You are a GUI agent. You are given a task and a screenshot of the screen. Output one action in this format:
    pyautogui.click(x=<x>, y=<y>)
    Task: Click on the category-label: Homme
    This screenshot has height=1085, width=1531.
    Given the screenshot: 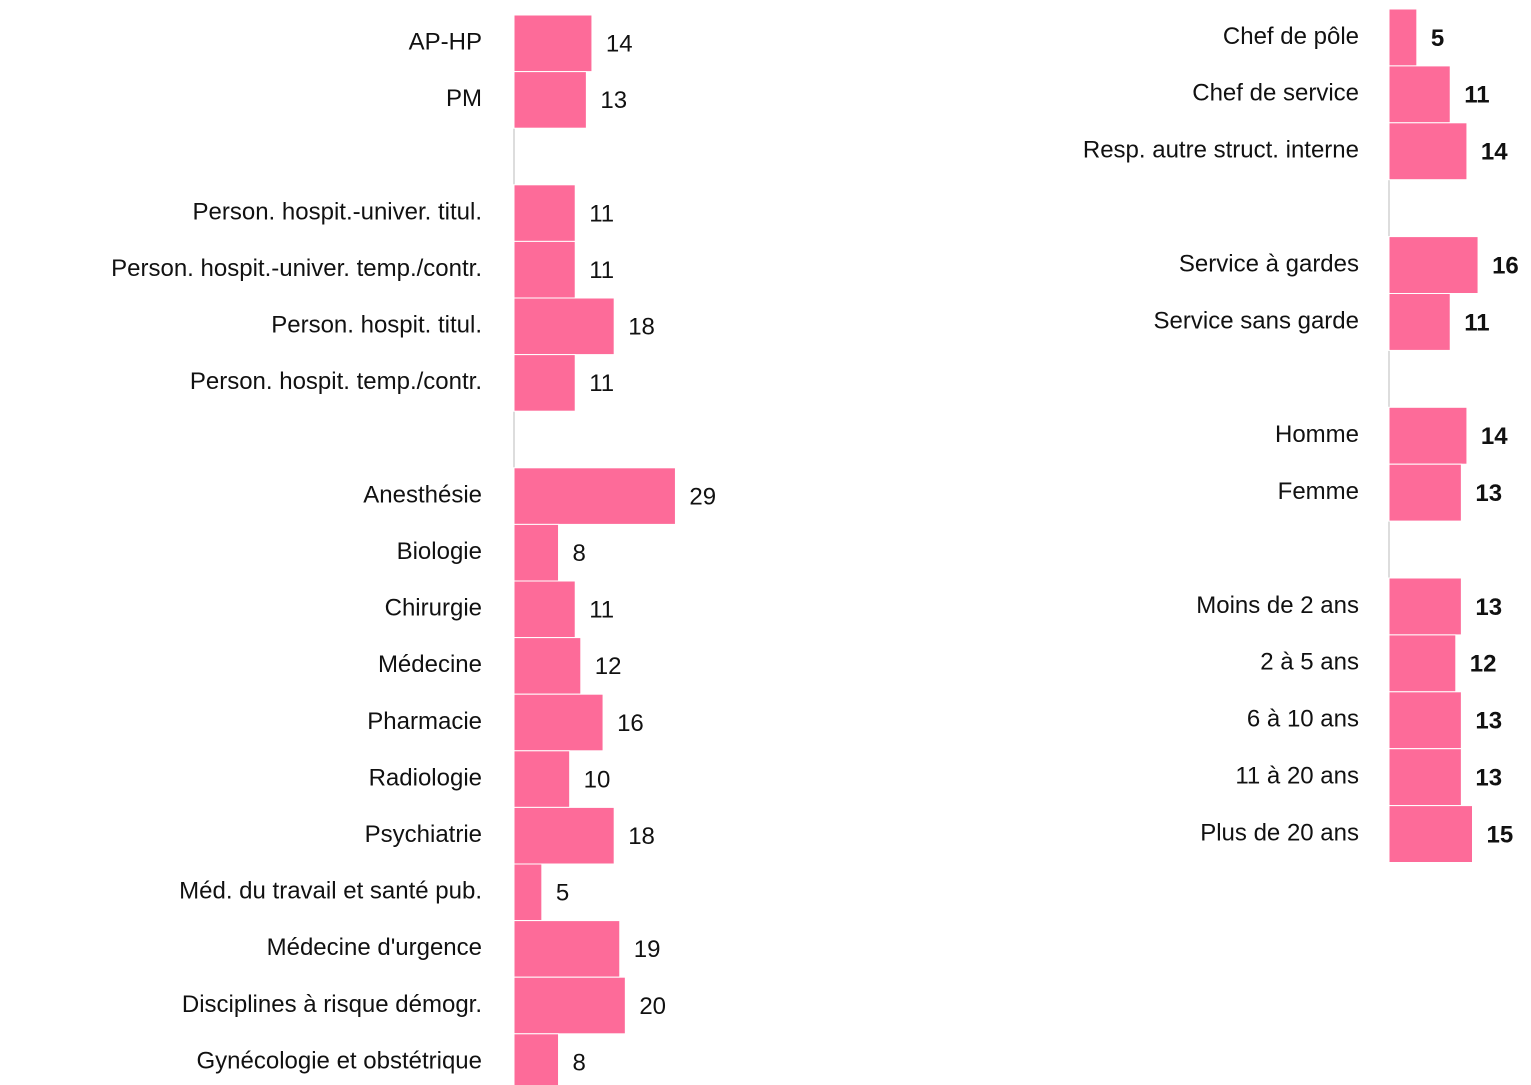 What is the action you would take?
    pyautogui.click(x=1317, y=434)
    